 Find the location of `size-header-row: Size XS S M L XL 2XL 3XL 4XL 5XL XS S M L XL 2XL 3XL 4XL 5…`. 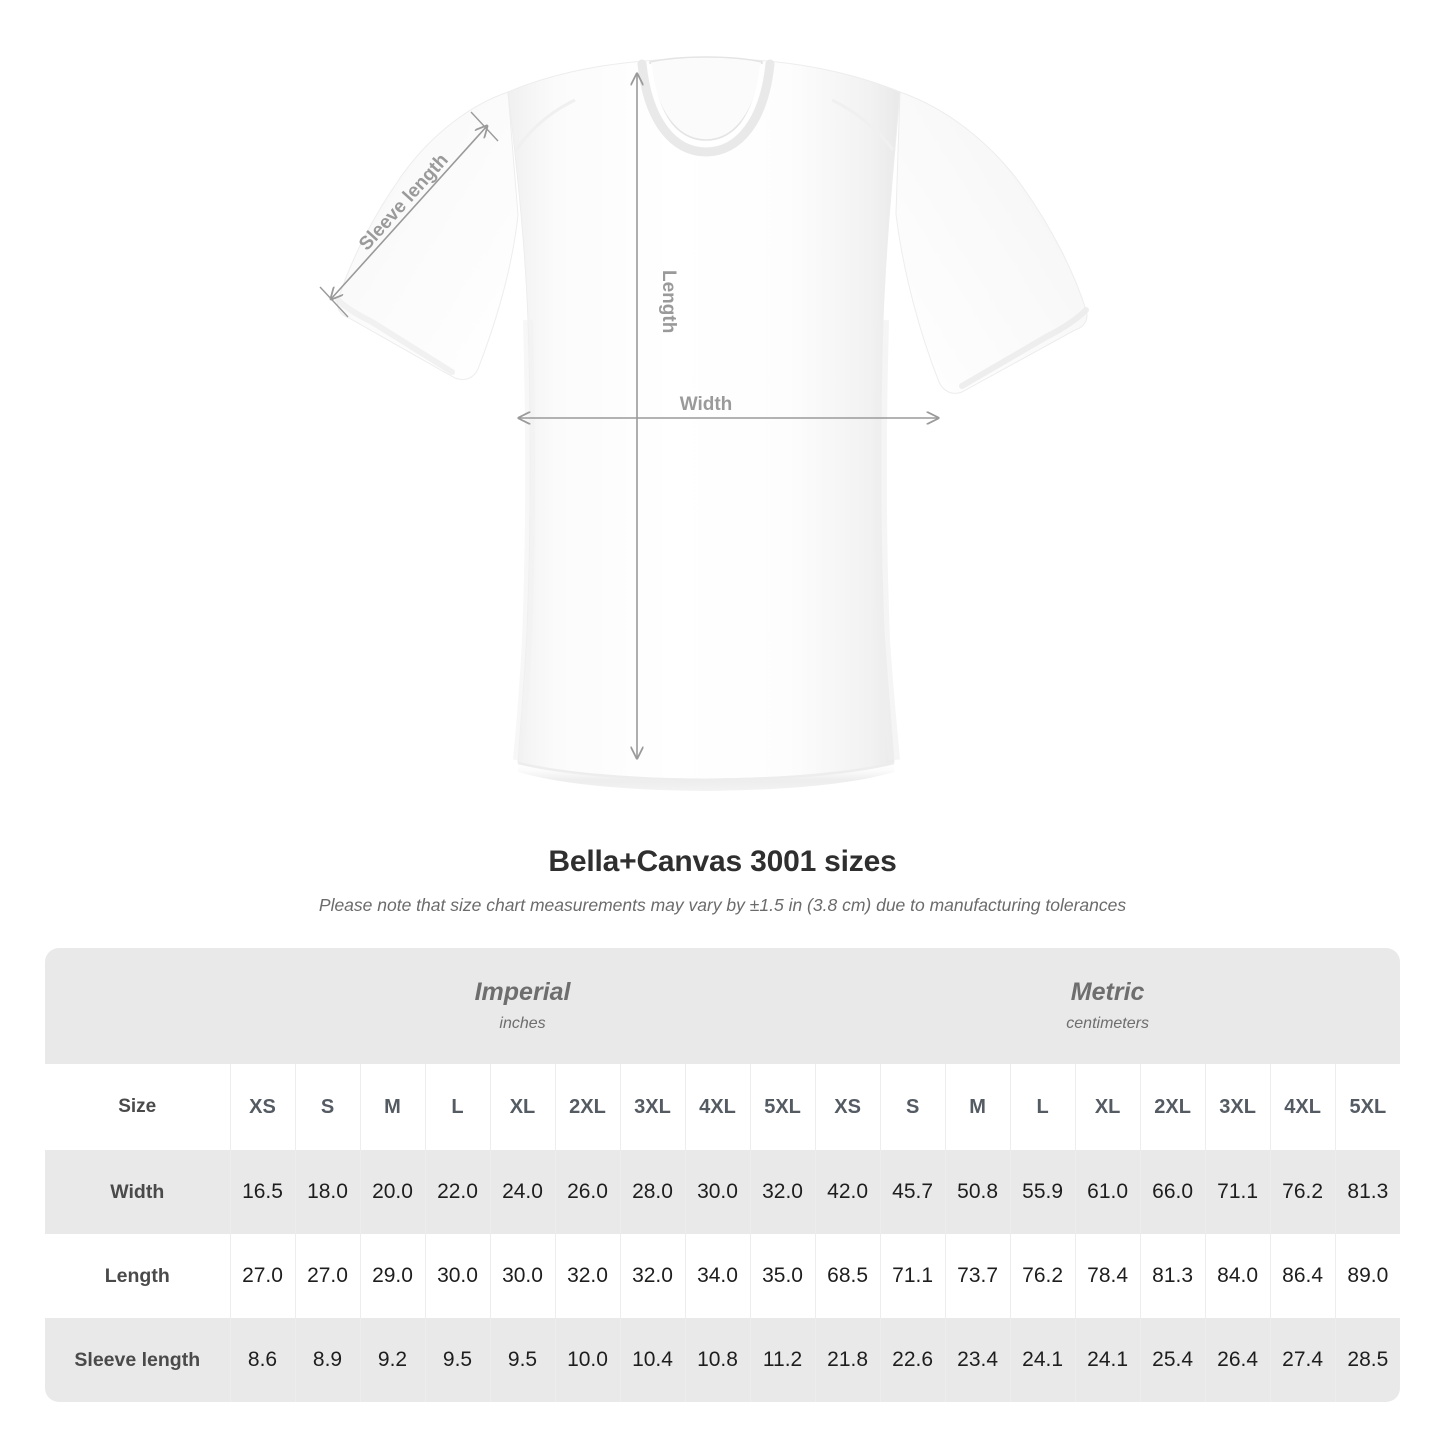

size-header-row: Size XS S M L XL 2XL 3XL 4XL 5XL XS S M L XL 2XL 3XL 4XL 5… is located at coordinates (723, 1107).